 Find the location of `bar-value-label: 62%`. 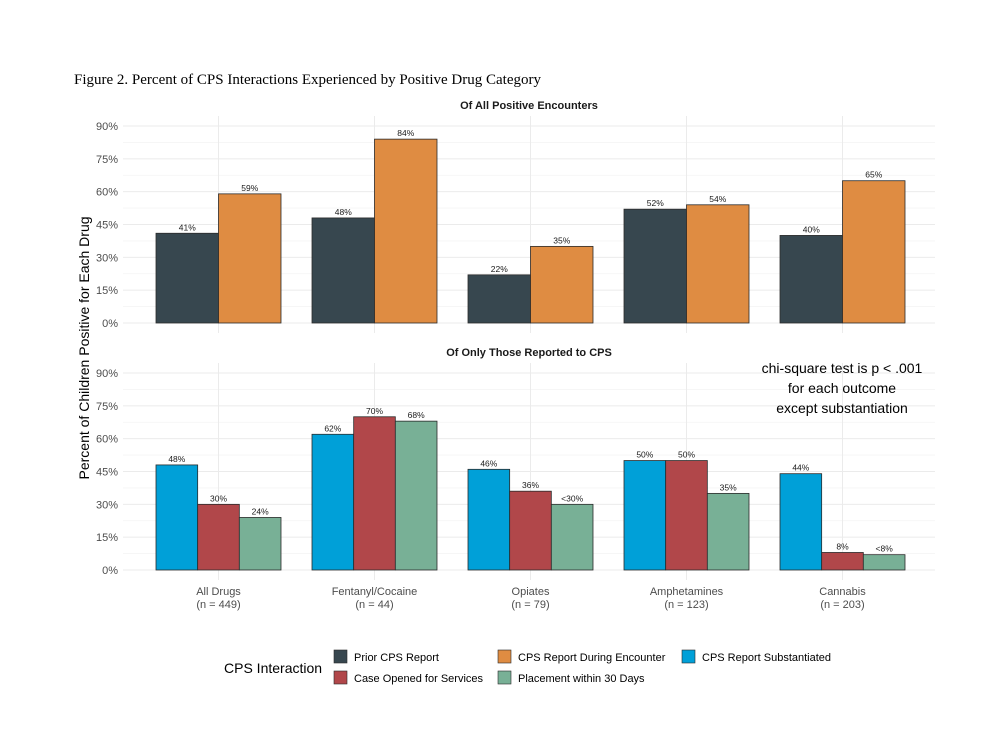

bar-value-label: 62% is located at coordinates (332, 428).